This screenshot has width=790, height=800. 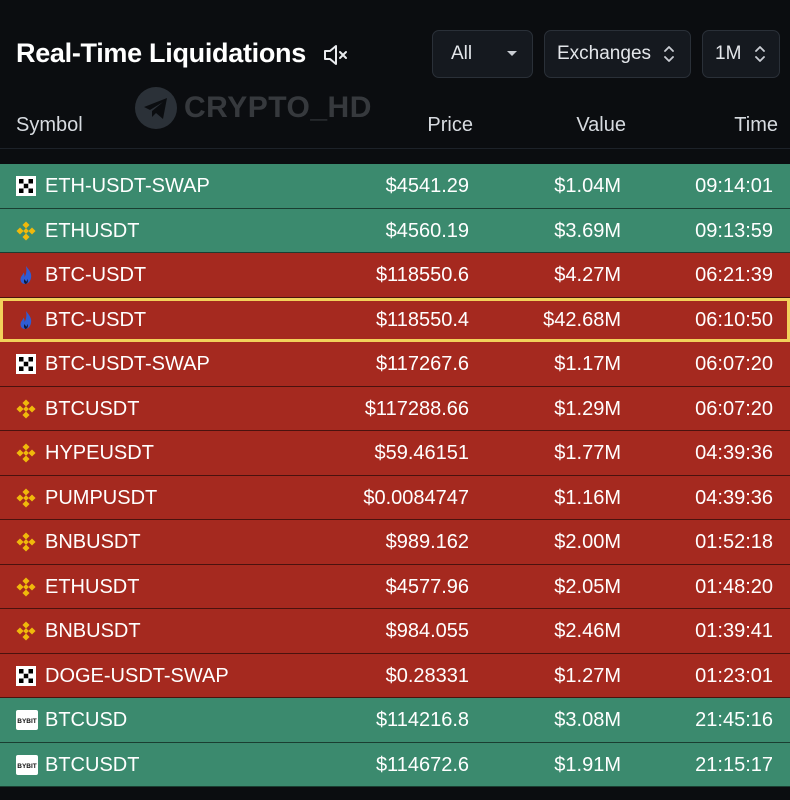 I want to click on value-cell: $1.77M, so click(x=587, y=453).